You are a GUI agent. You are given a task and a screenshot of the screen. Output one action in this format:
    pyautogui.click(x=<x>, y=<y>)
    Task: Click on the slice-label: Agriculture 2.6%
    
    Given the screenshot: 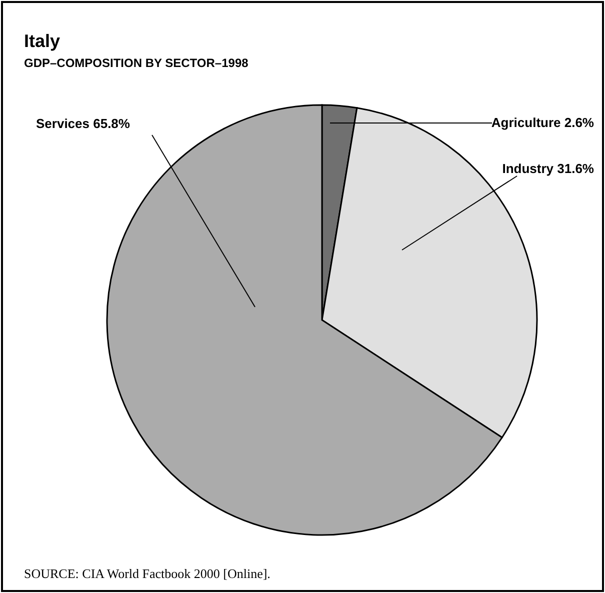 What is the action you would take?
    pyautogui.click(x=542, y=122)
    